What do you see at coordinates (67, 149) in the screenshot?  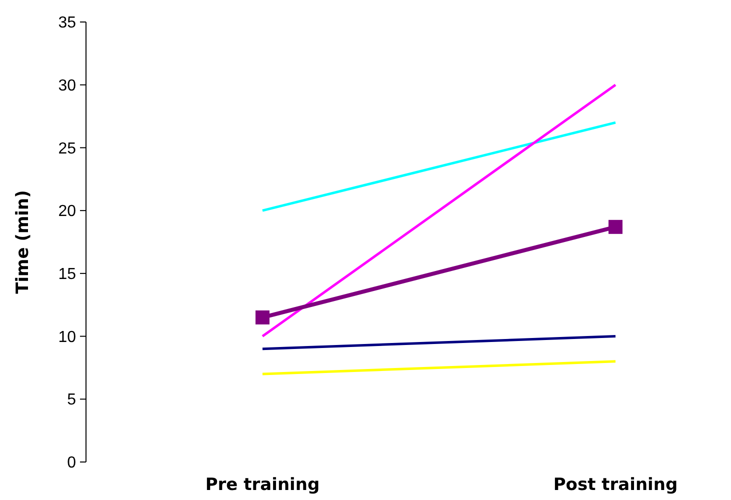 I see `y-tick-label: 25` at bounding box center [67, 149].